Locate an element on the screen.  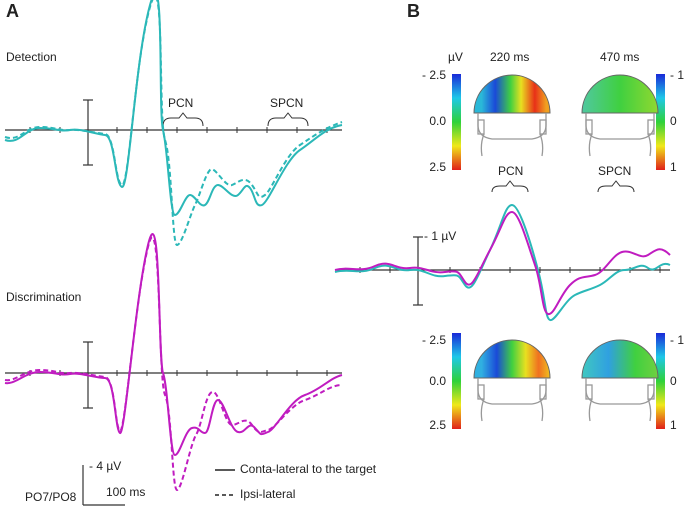
scale-label: PO7/PO8 is located at coordinates (51, 497).